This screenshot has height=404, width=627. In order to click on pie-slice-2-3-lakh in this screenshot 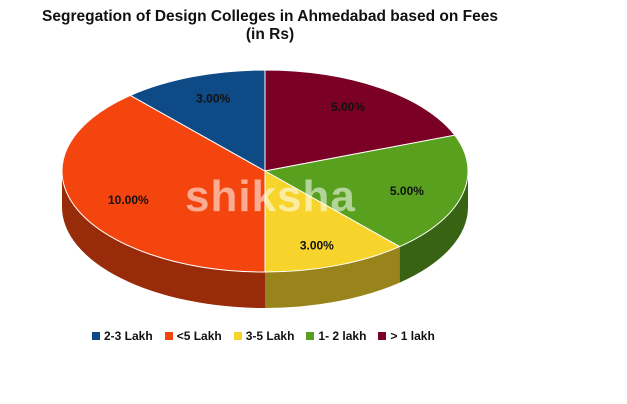, I will do `click(197, 120)`.